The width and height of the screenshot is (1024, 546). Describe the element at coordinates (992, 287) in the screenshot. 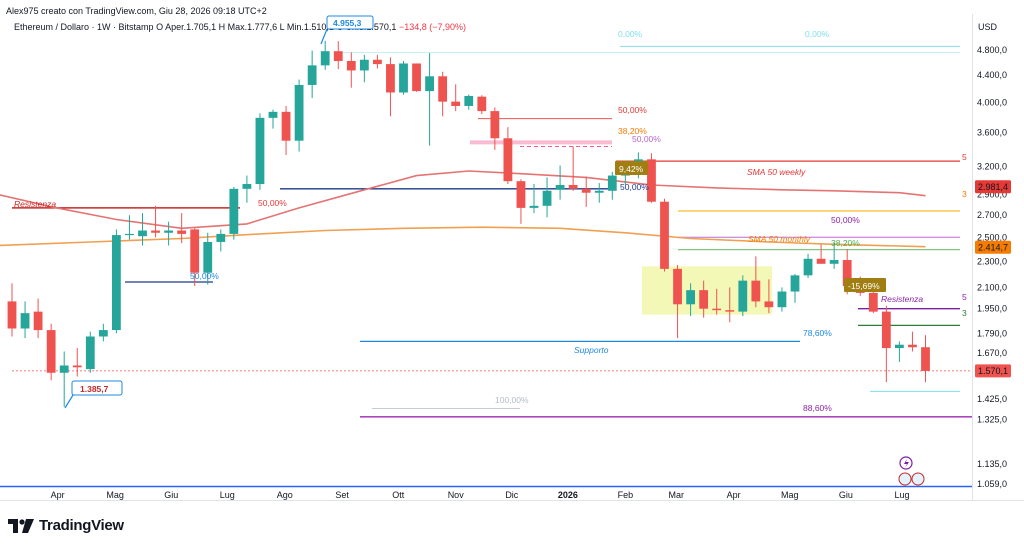

I see `y-tick-label: 2.100,0` at that location.